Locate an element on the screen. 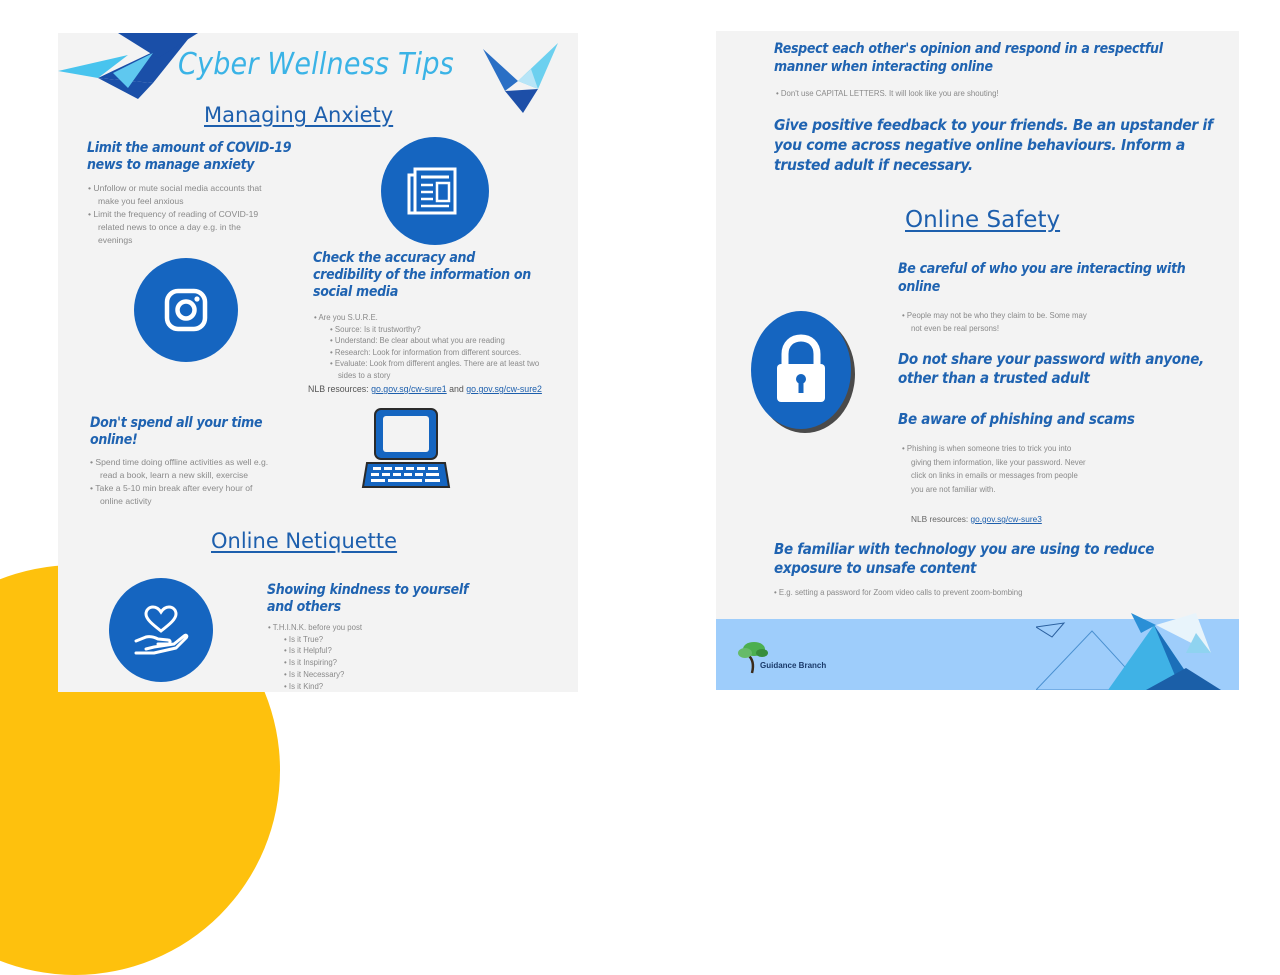 The image size is (1280, 975). phishing-line-4: you are not familiar with. is located at coordinates (953, 489).